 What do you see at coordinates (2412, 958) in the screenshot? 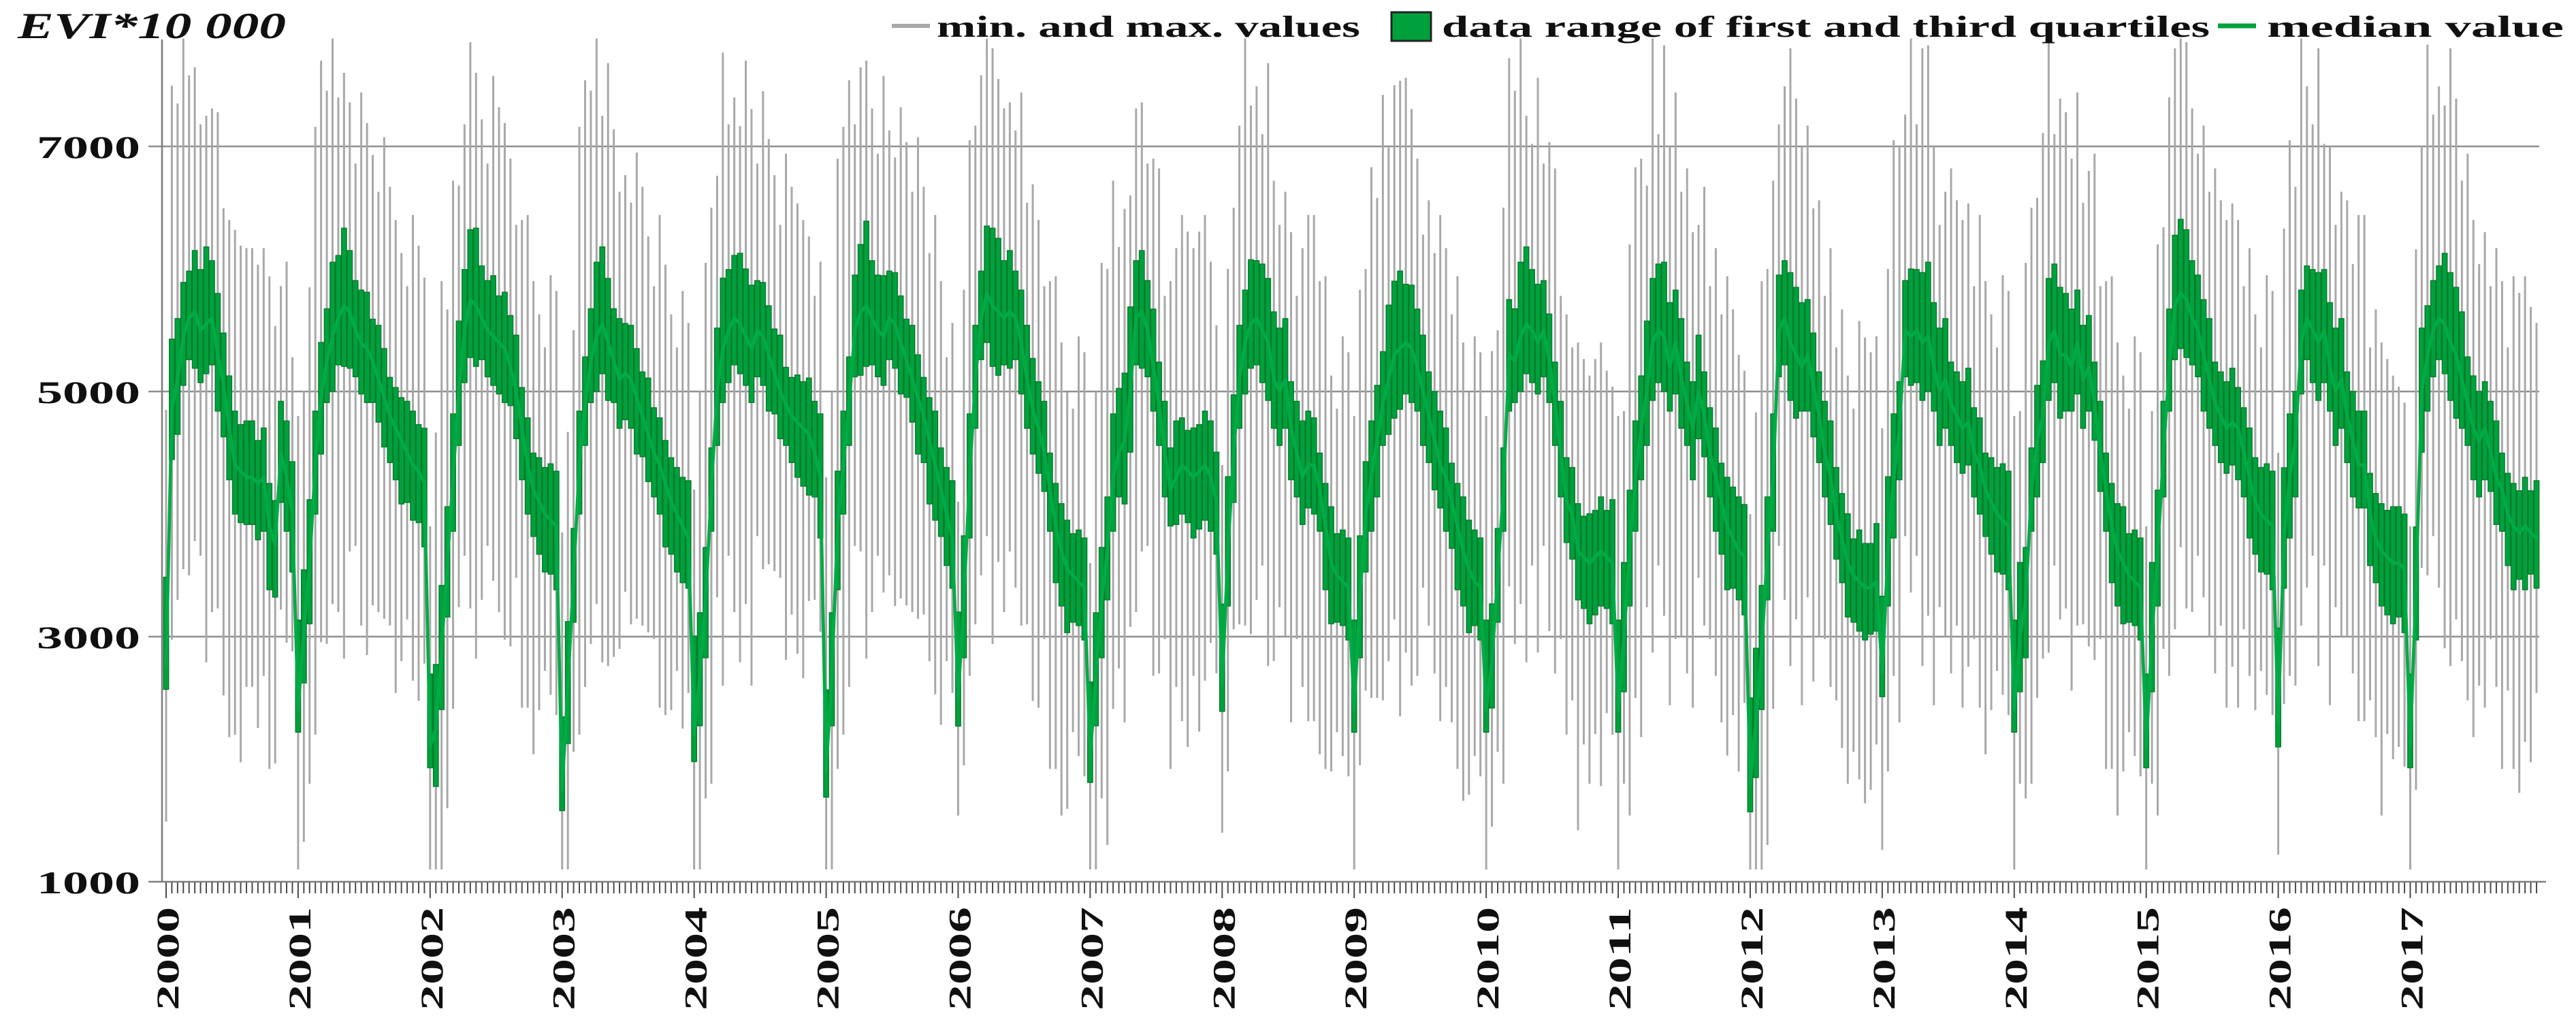
I see `year-label-2017: 2017` at bounding box center [2412, 958].